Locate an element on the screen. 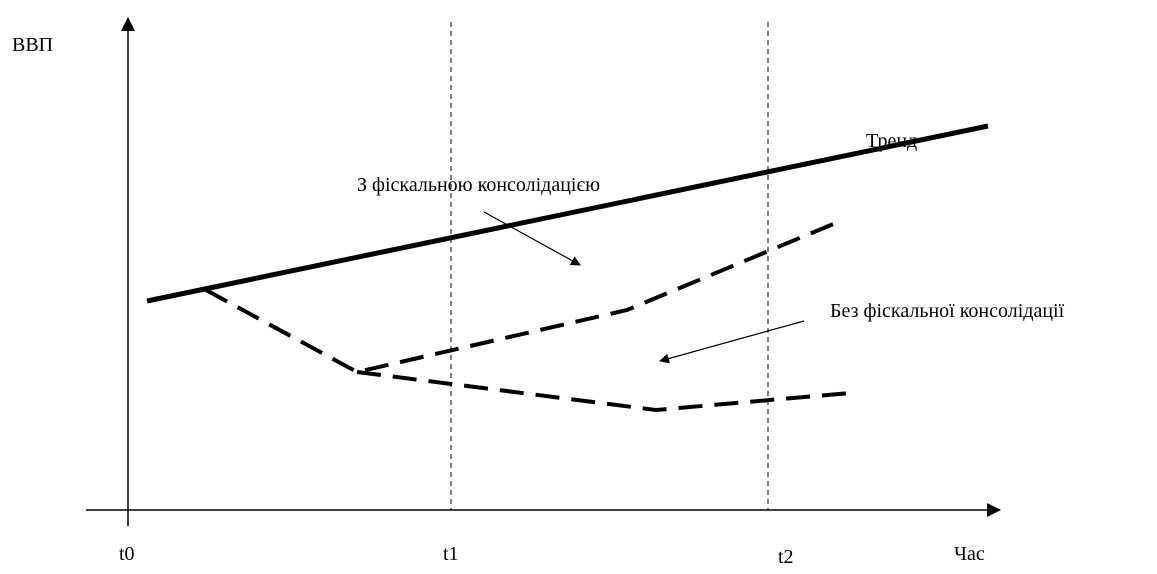 This screenshot has width=1157, height=574. trend-label: Тренд is located at coordinates (891, 141).